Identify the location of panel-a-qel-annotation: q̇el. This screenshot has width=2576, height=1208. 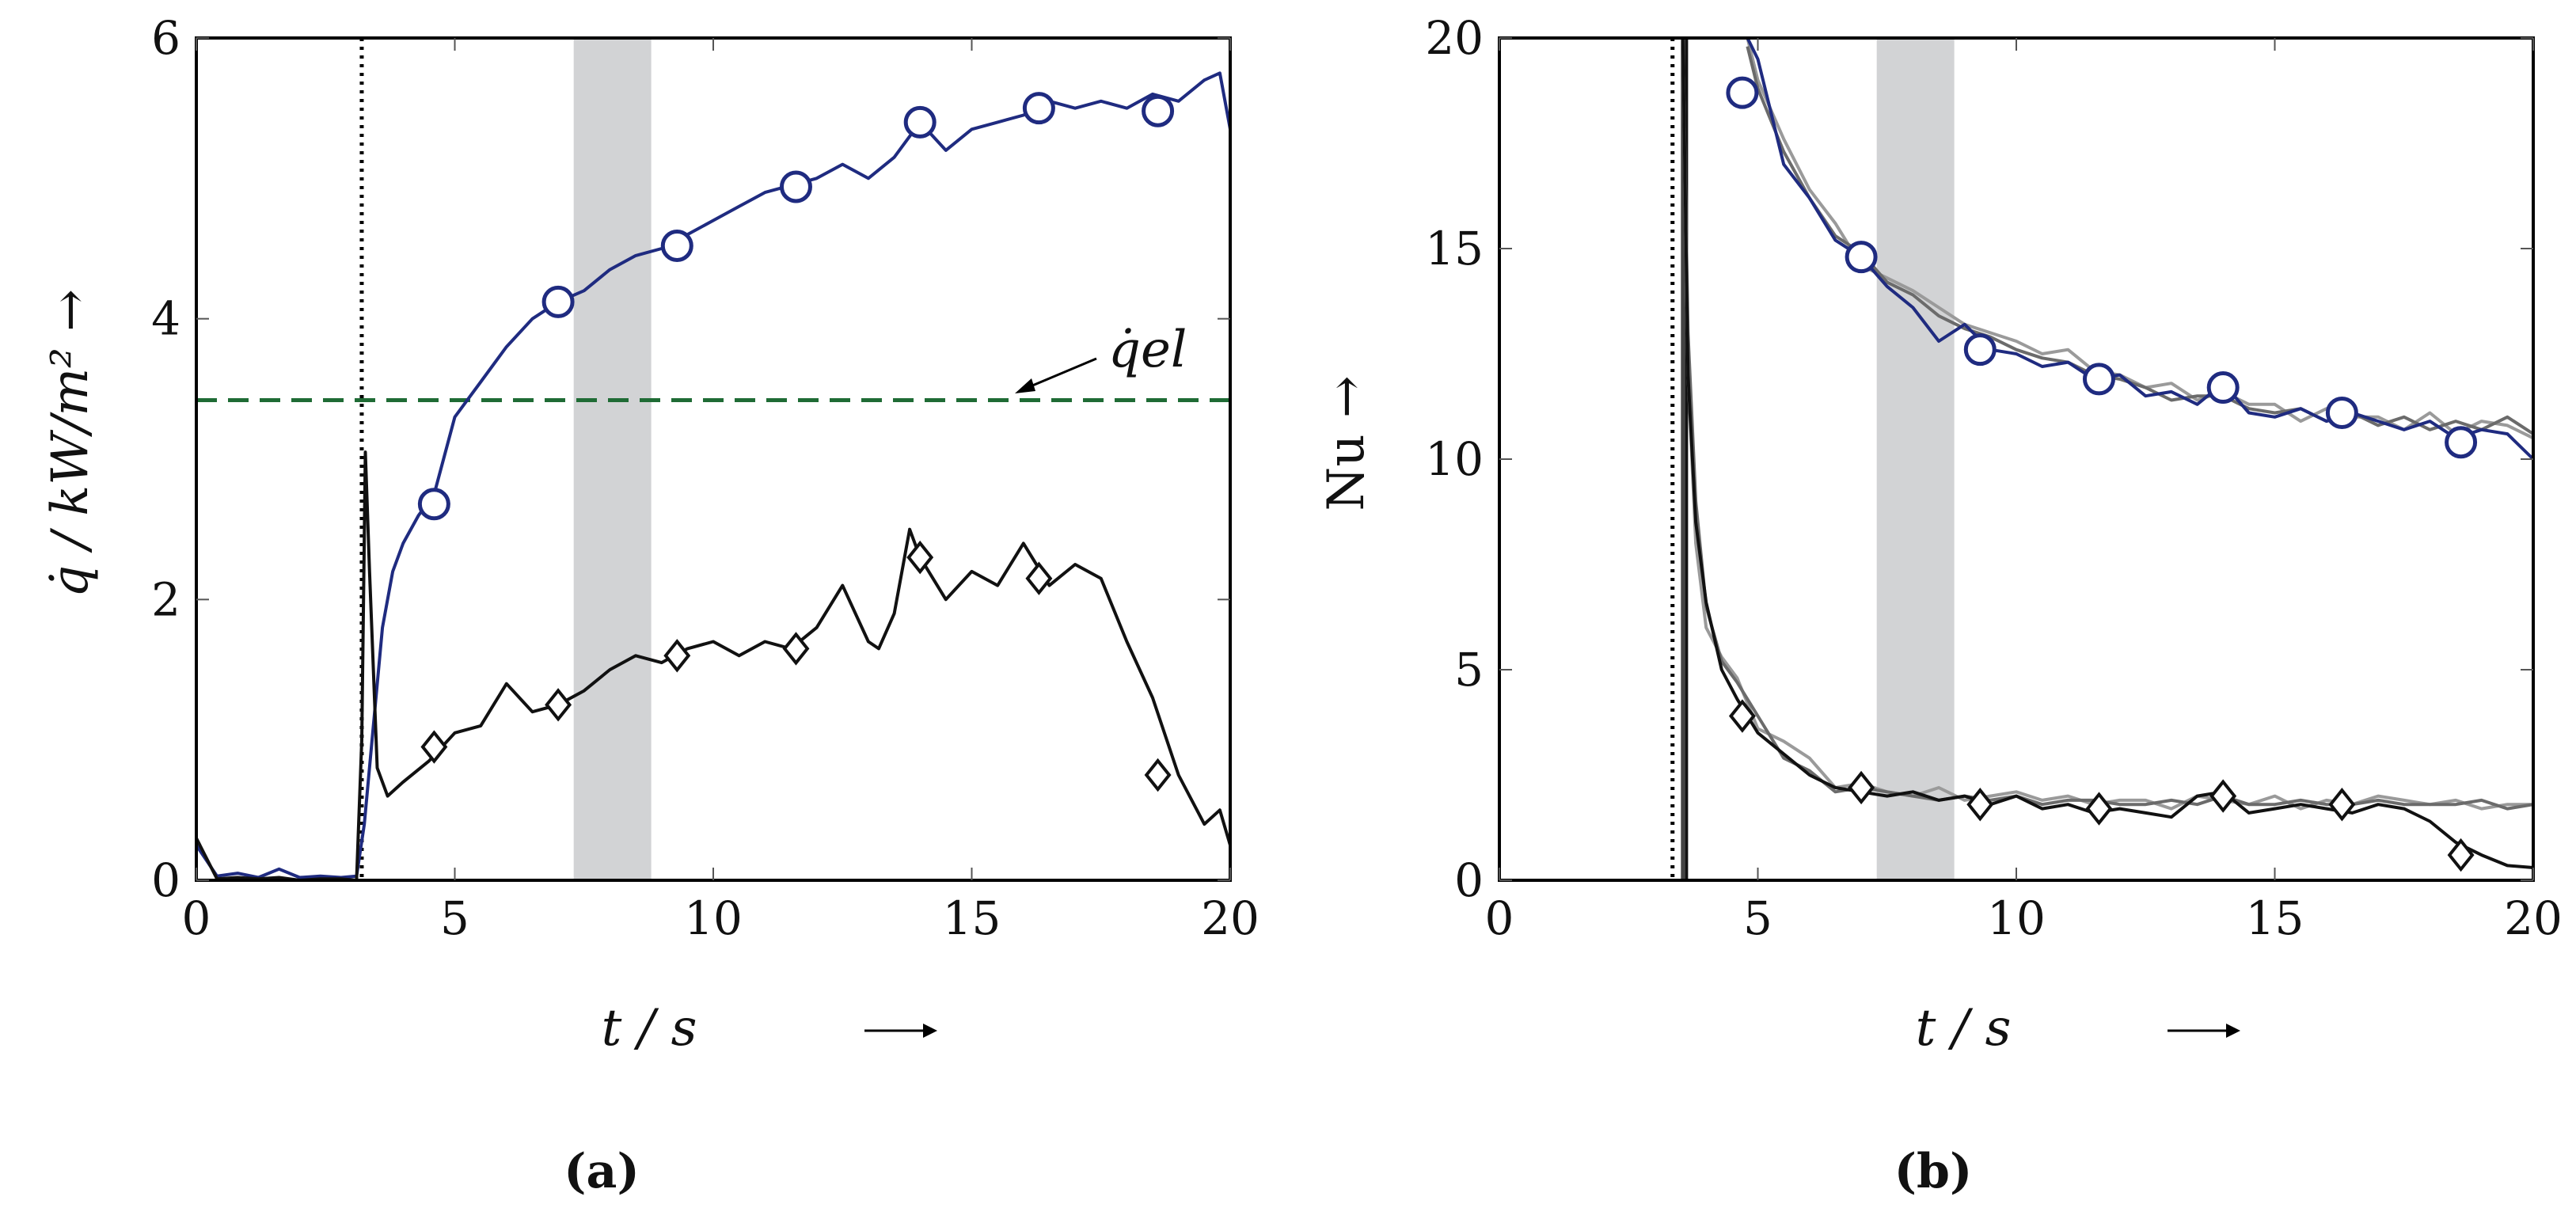
(1101, 357).